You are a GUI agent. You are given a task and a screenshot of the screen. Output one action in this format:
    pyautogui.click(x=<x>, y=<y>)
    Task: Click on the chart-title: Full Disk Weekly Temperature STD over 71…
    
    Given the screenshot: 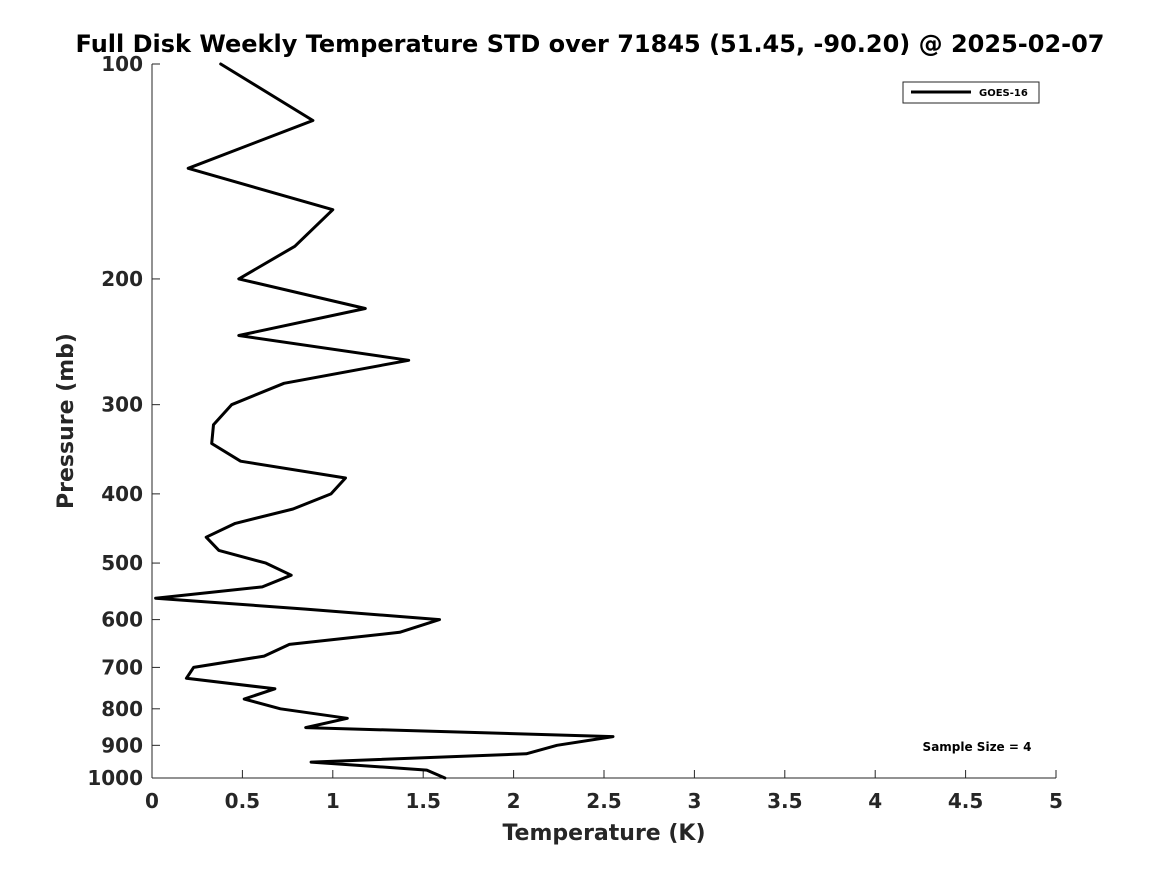 What is the action you would take?
    pyautogui.click(x=590, y=44)
    